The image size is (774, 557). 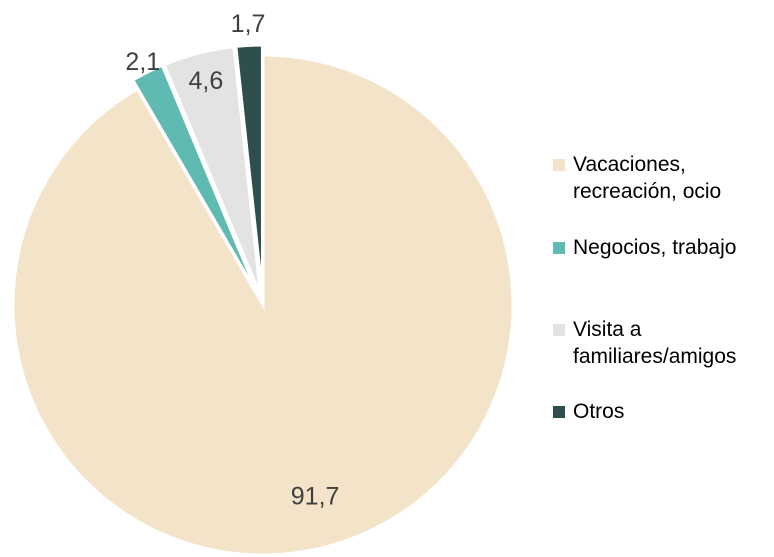 I want to click on data-label: 91,7, so click(x=315, y=497).